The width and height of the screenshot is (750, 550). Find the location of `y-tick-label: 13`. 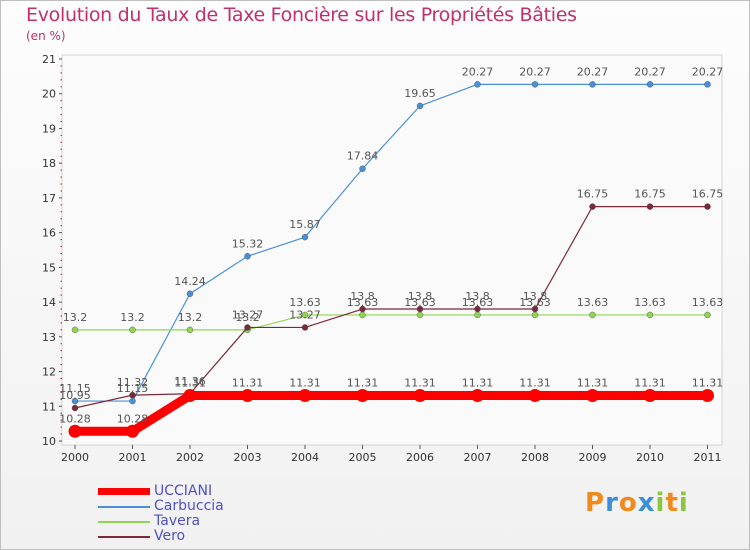

y-tick-label: 13 is located at coordinates (49, 337).